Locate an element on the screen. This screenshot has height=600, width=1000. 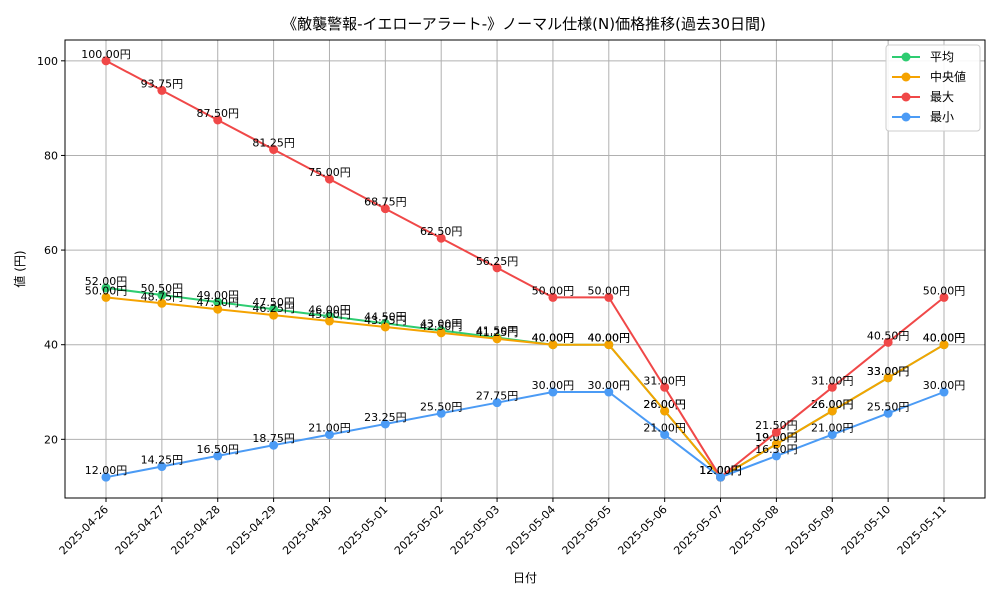
y-tick-label: 100 is located at coordinates (47, 61).